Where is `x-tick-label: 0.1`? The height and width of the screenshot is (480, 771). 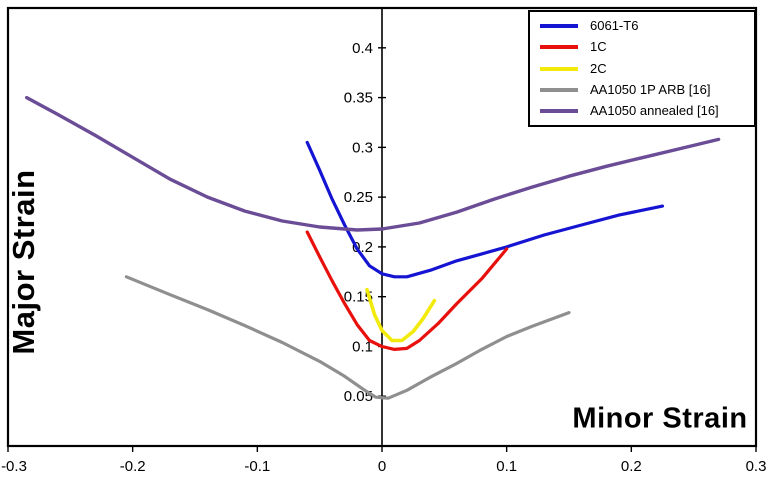
x-tick-label: 0.1 is located at coordinates (506, 466).